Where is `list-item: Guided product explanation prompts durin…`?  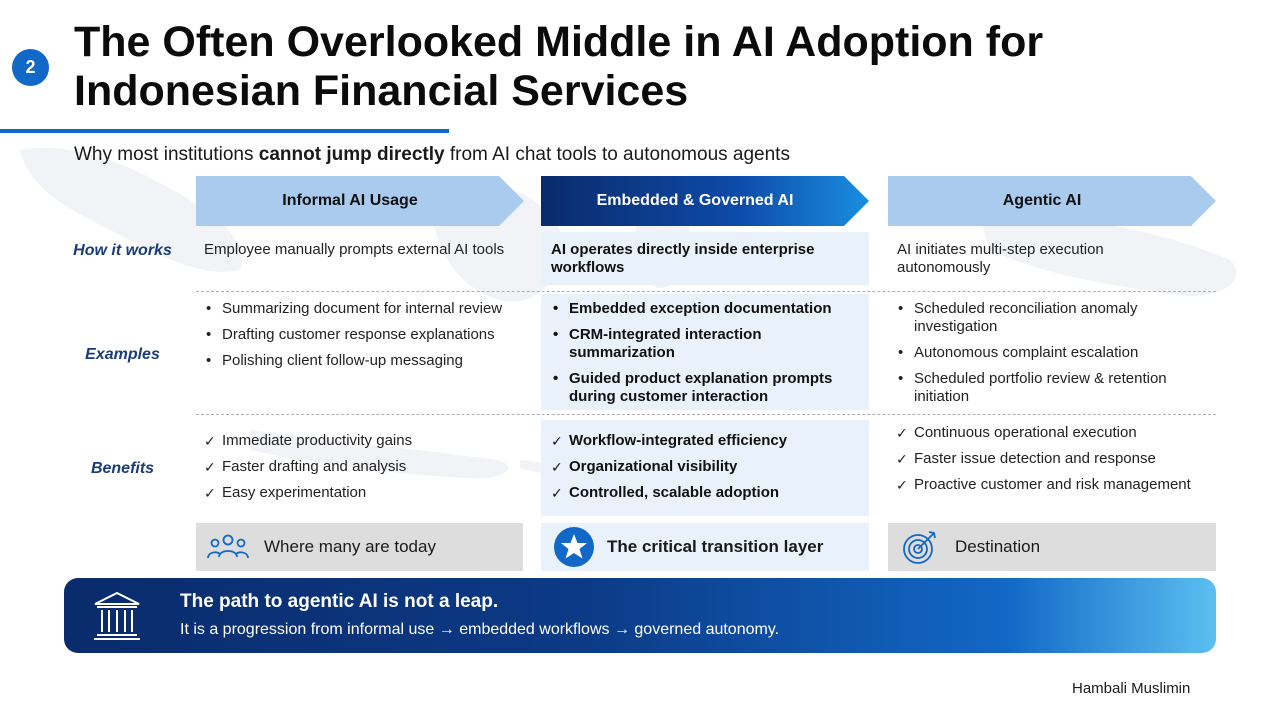 list-item: Guided product explanation prompts durin… is located at coordinates (706, 388).